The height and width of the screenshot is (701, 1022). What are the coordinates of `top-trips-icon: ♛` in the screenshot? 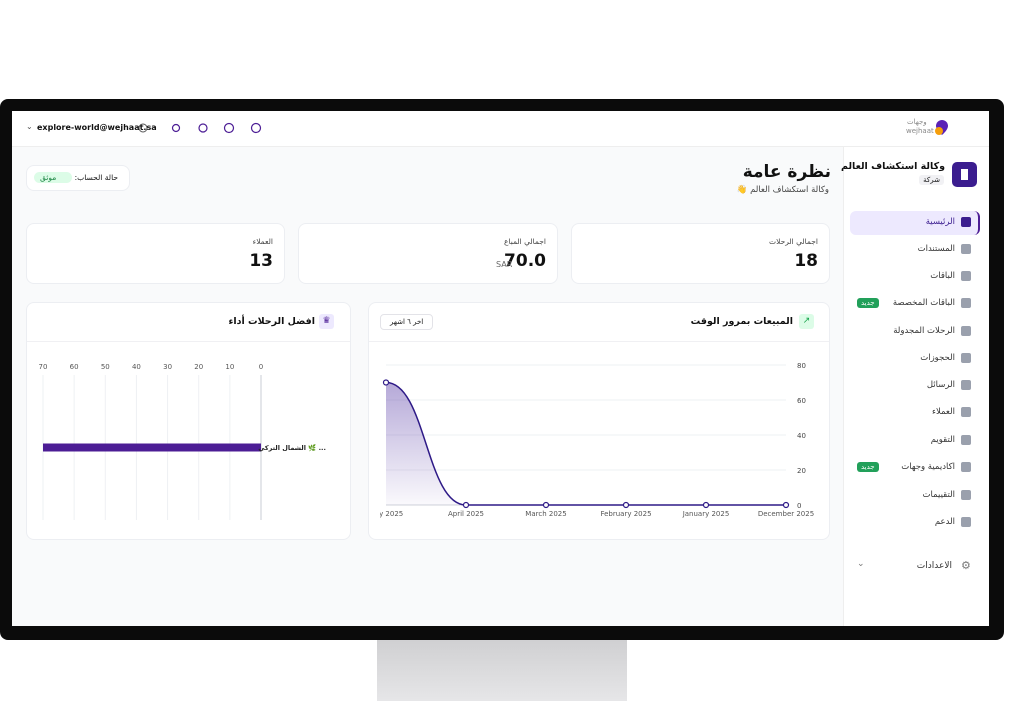 It's located at (326, 321).